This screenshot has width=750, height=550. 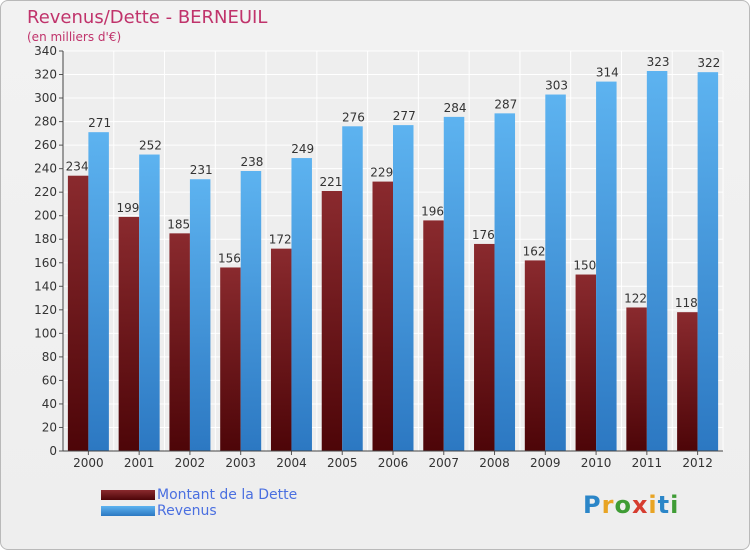 What do you see at coordinates (45, 75) in the screenshot?
I see `y-tick-label: 320` at bounding box center [45, 75].